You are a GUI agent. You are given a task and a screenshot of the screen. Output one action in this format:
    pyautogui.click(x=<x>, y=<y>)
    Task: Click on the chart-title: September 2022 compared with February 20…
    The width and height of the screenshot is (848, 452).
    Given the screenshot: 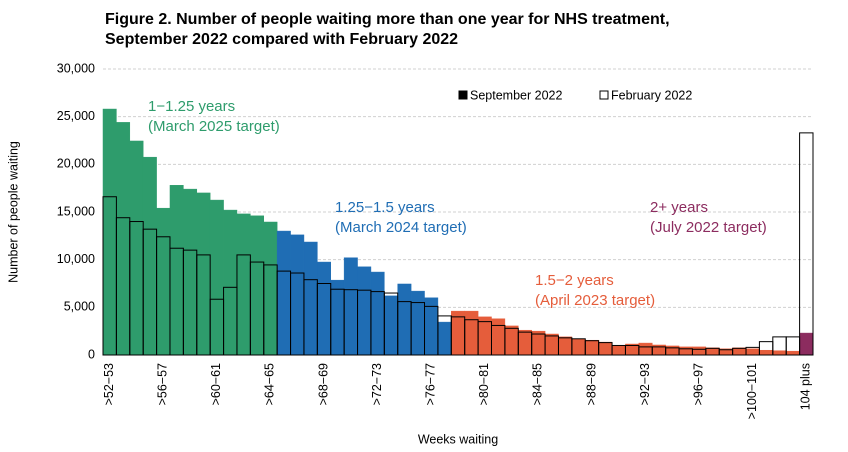 What is the action you would take?
    pyautogui.click(x=281, y=39)
    